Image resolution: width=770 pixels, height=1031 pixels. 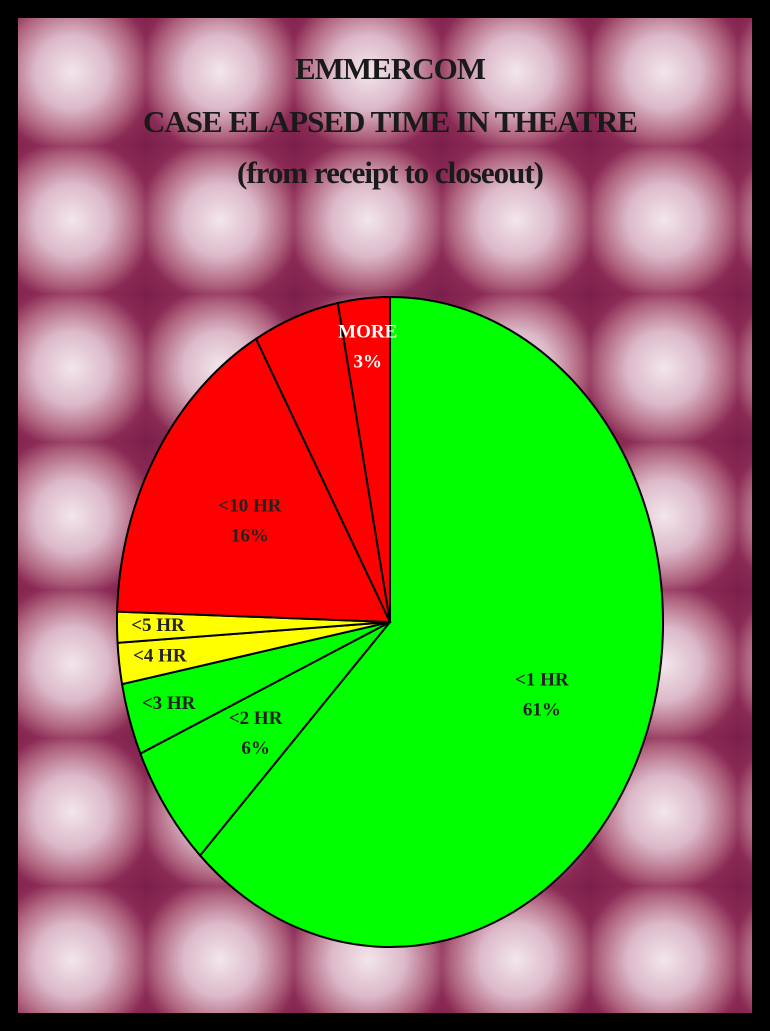 I want to click on slice-label: <1 HR, so click(x=542, y=680).